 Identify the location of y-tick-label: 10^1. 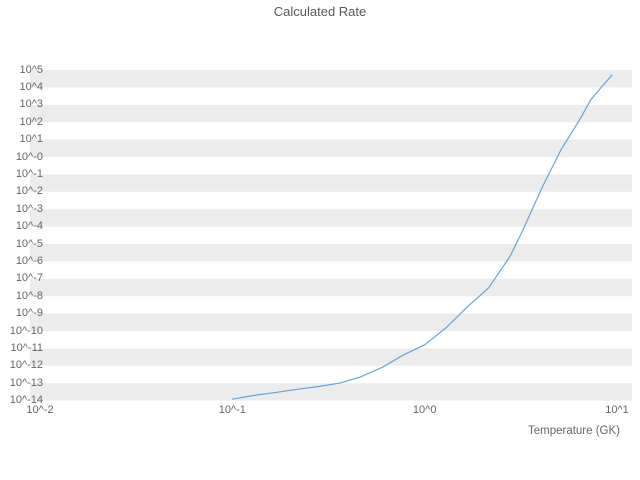
(31, 139).